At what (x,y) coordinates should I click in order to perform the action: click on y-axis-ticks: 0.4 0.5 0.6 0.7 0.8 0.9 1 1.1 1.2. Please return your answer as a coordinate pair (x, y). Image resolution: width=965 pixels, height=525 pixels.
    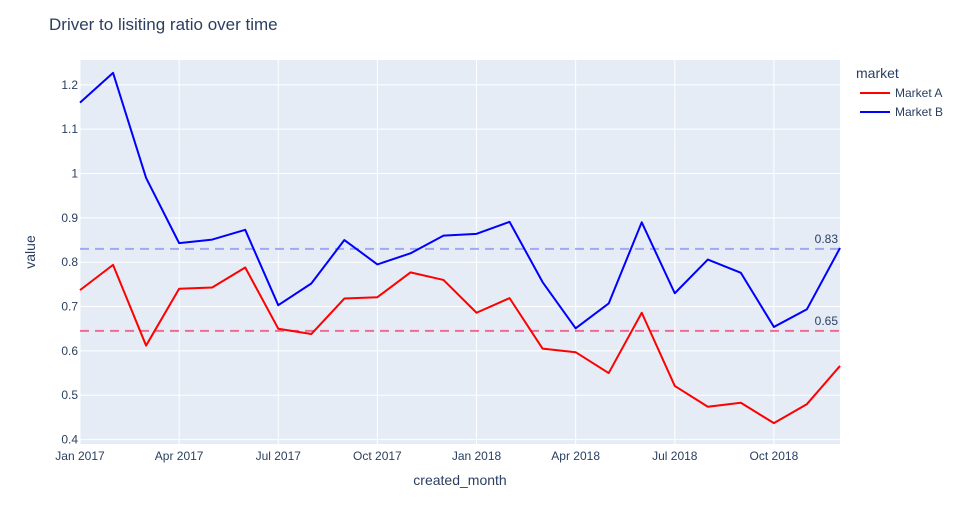
    Looking at the image, I should click on (69, 262).